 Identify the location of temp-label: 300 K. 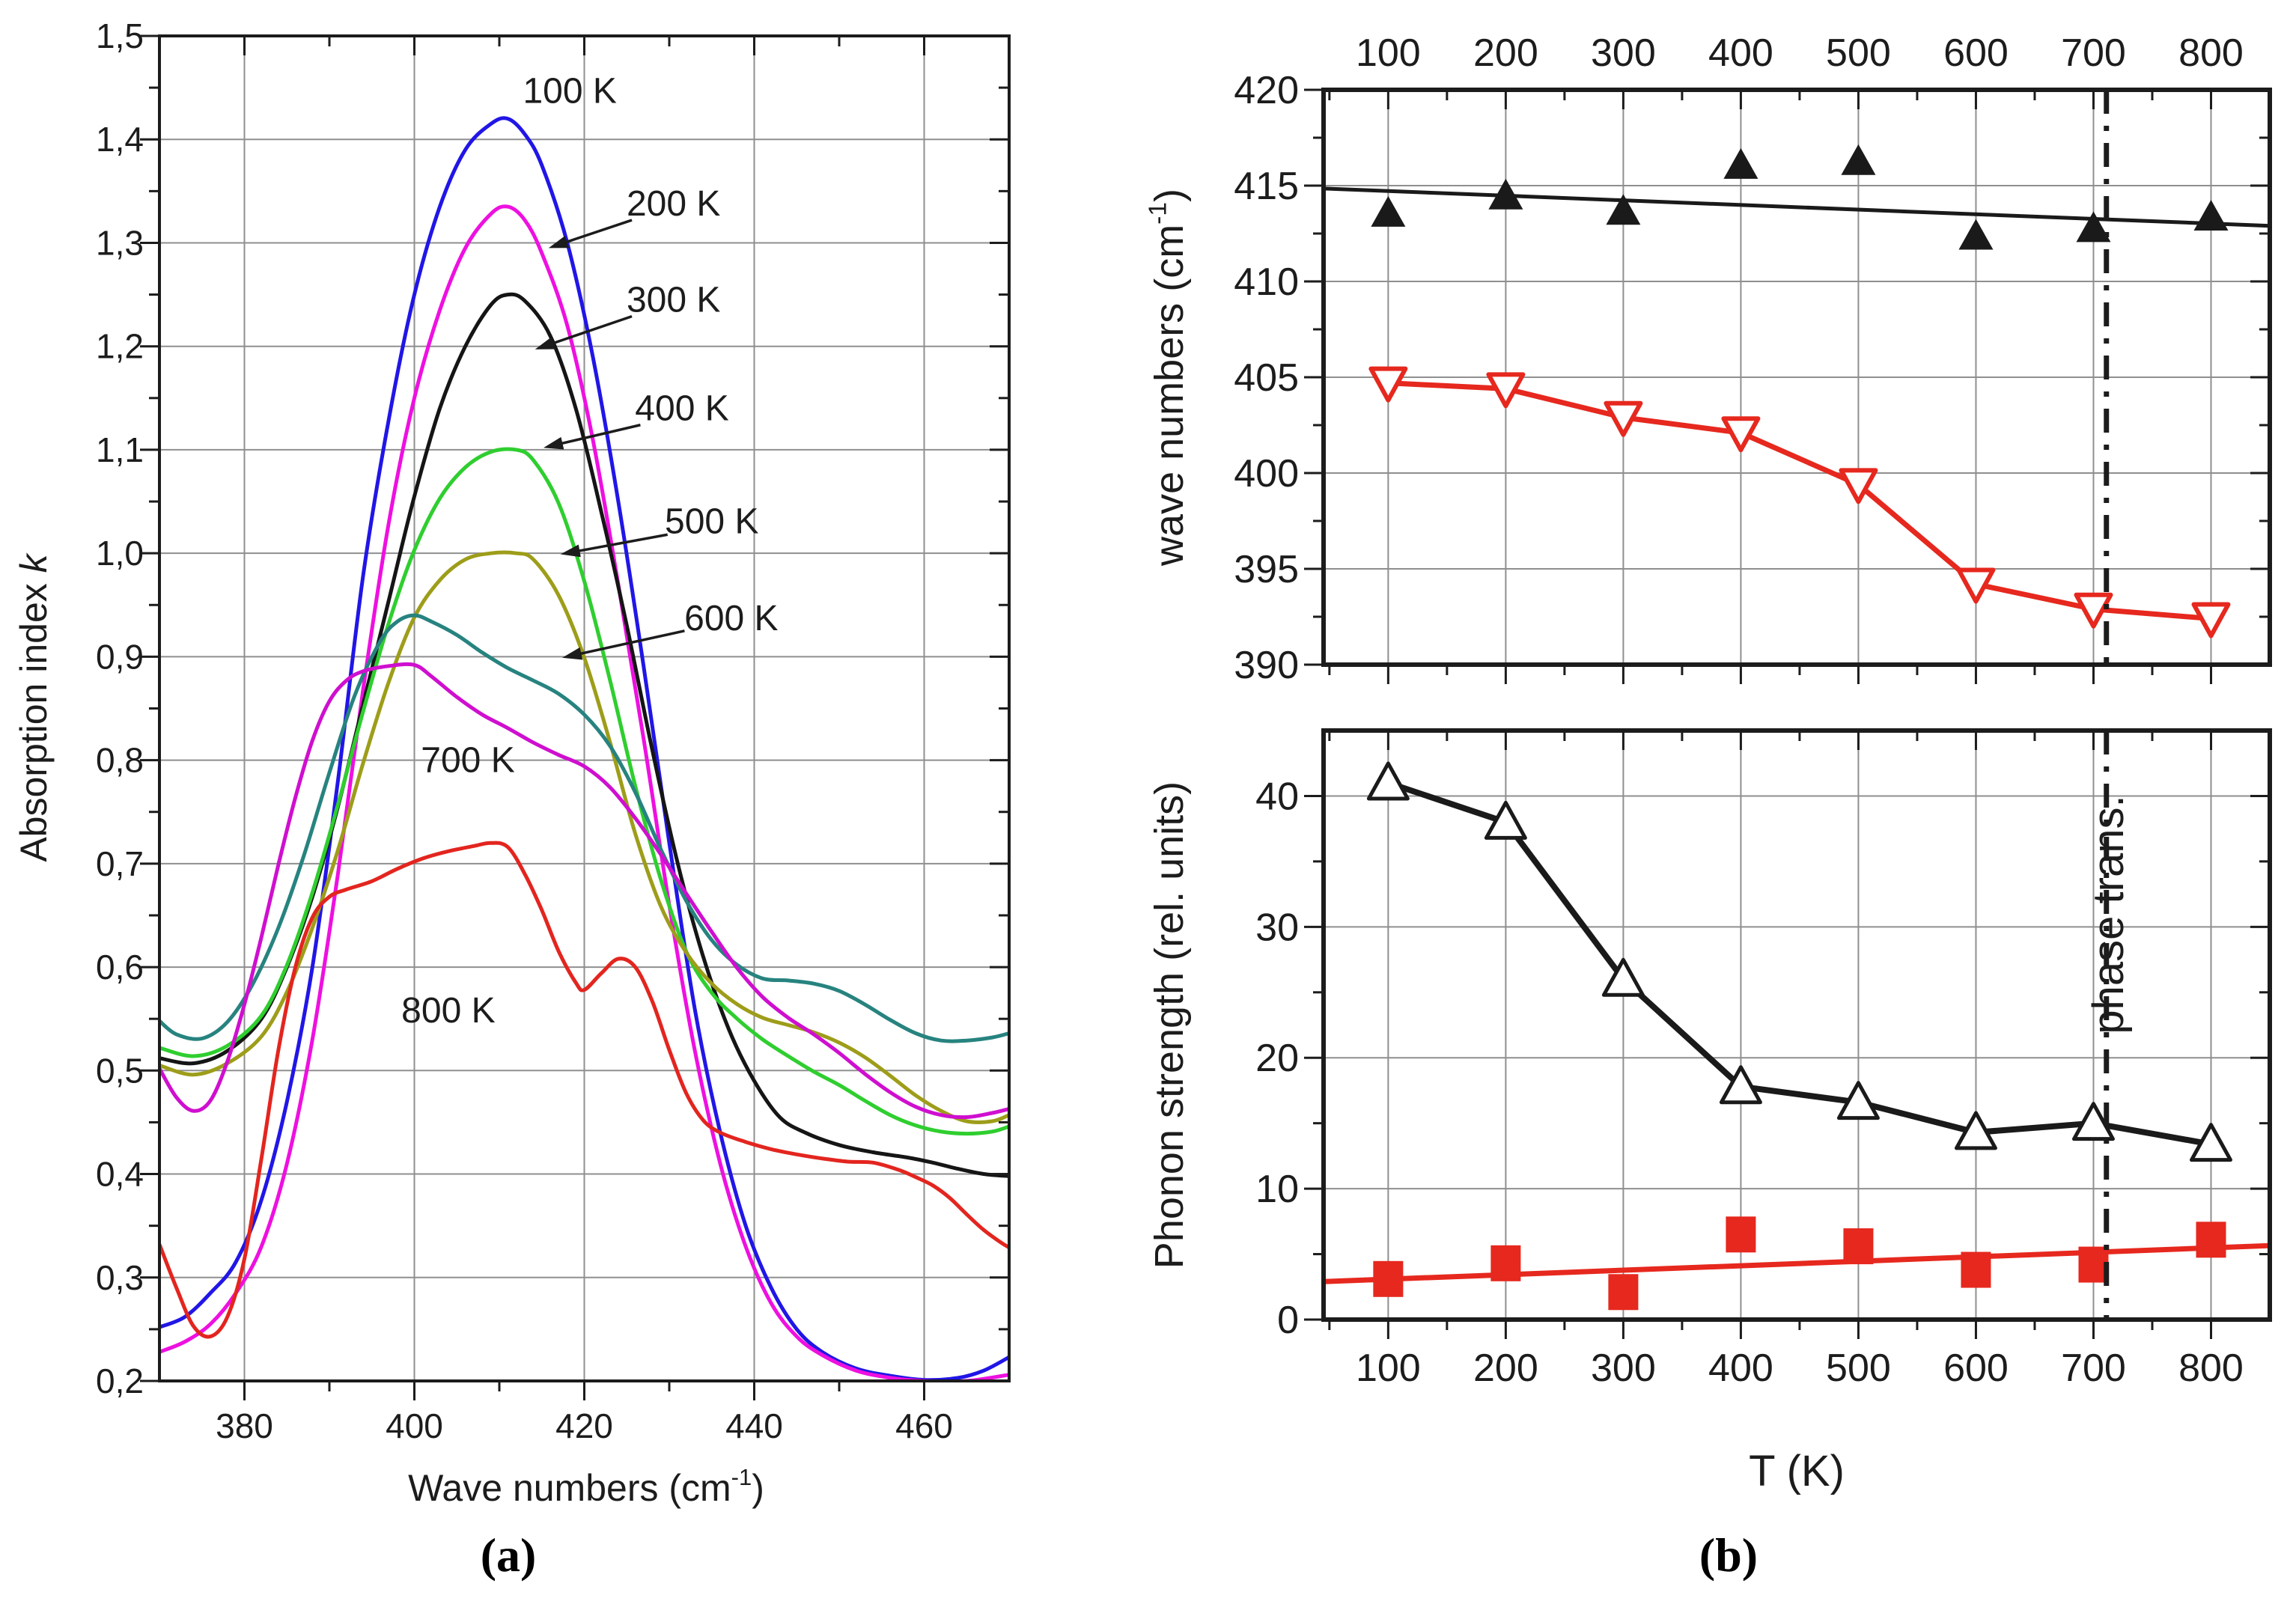
(673, 300).